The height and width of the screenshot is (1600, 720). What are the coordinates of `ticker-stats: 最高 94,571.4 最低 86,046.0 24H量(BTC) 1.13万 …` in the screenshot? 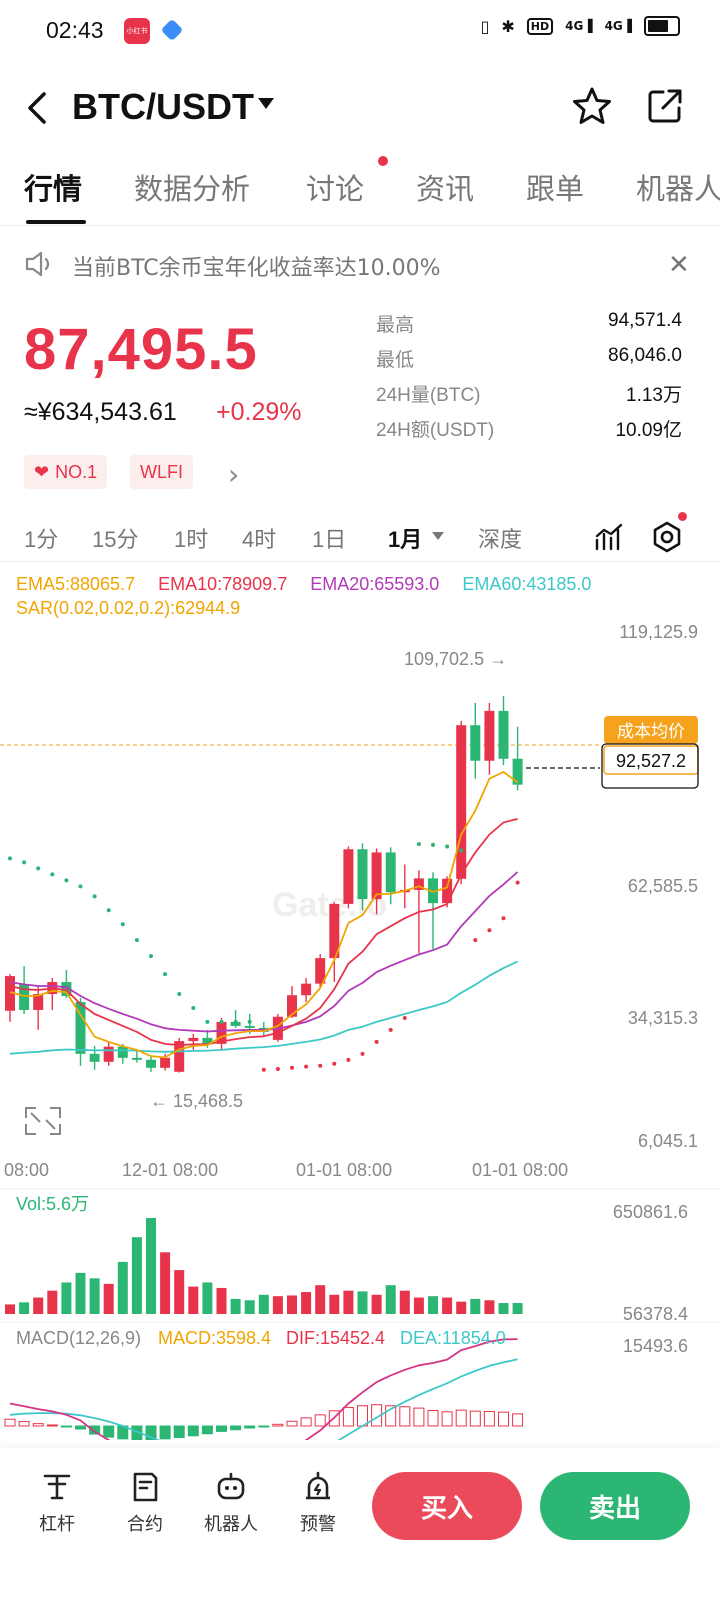 It's located at (536, 376).